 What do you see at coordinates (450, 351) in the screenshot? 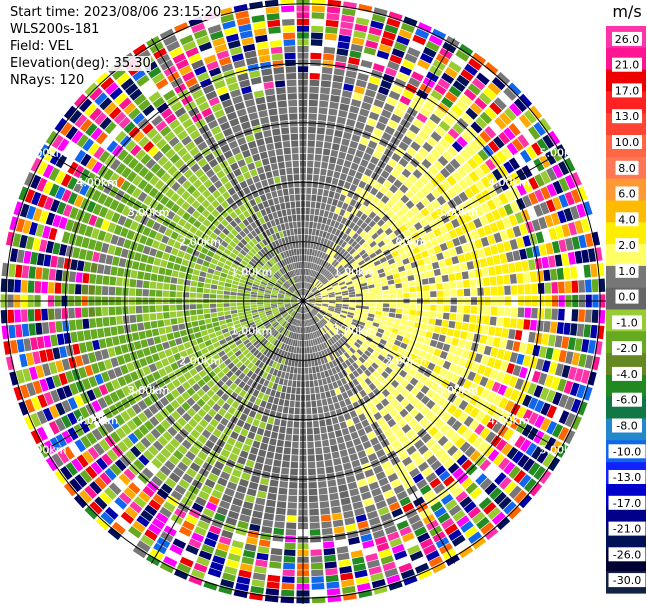
I see `ray` at bounding box center [450, 351].